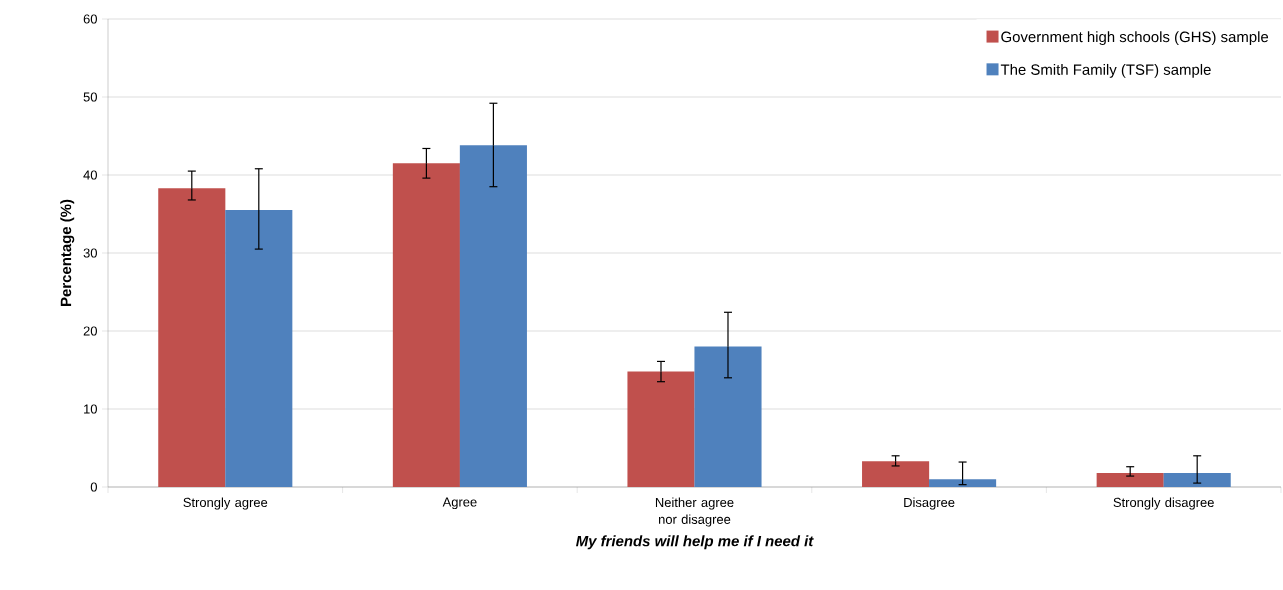 Image resolution: width=1283 pixels, height=590 pixels. What do you see at coordinates (67, 252) in the screenshot?
I see `y-axis-title: Percentage (%)` at bounding box center [67, 252].